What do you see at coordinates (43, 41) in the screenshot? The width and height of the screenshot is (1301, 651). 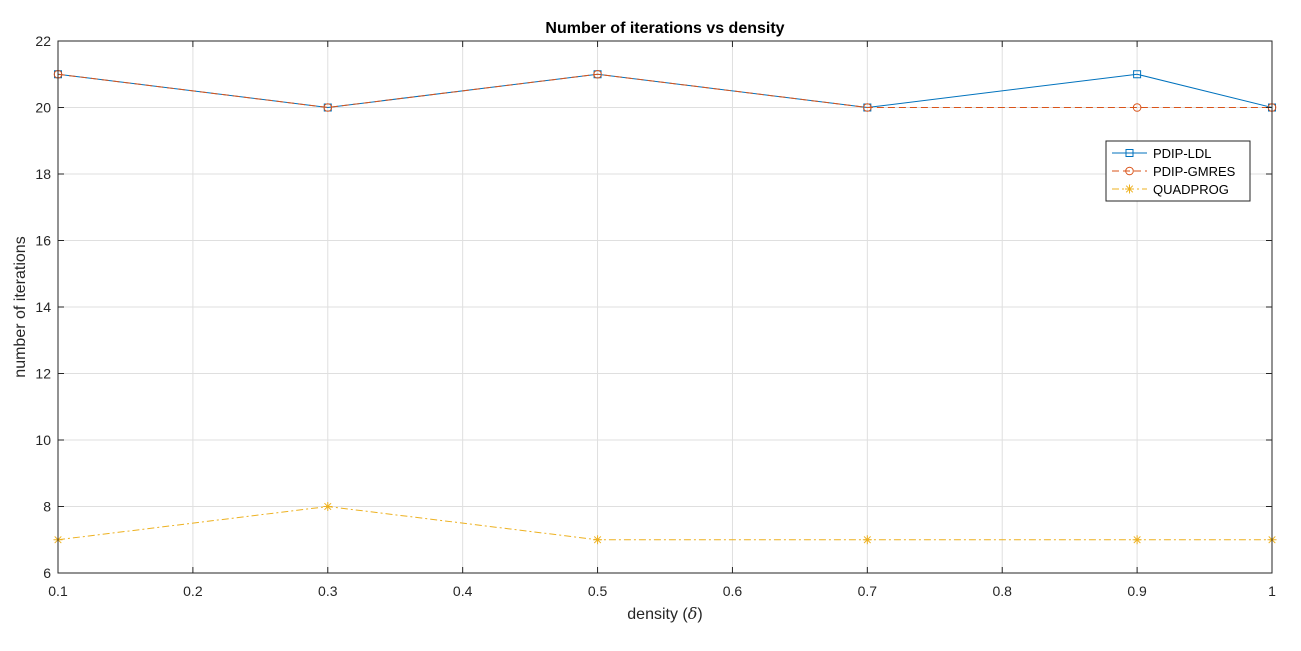 I see `y-tick-label: 22` at bounding box center [43, 41].